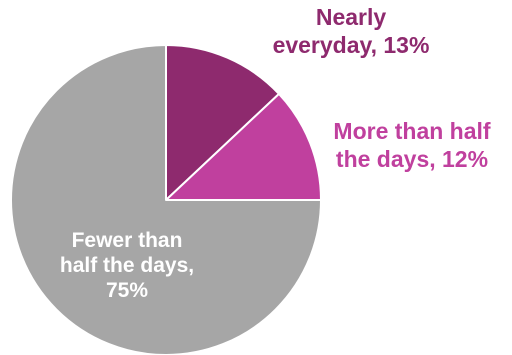 The height and width of the screenshot is (355, 512). Describe the element at coordinates (412, 131) in the screenshot. I see `slice-label-line: More than half` at that location.